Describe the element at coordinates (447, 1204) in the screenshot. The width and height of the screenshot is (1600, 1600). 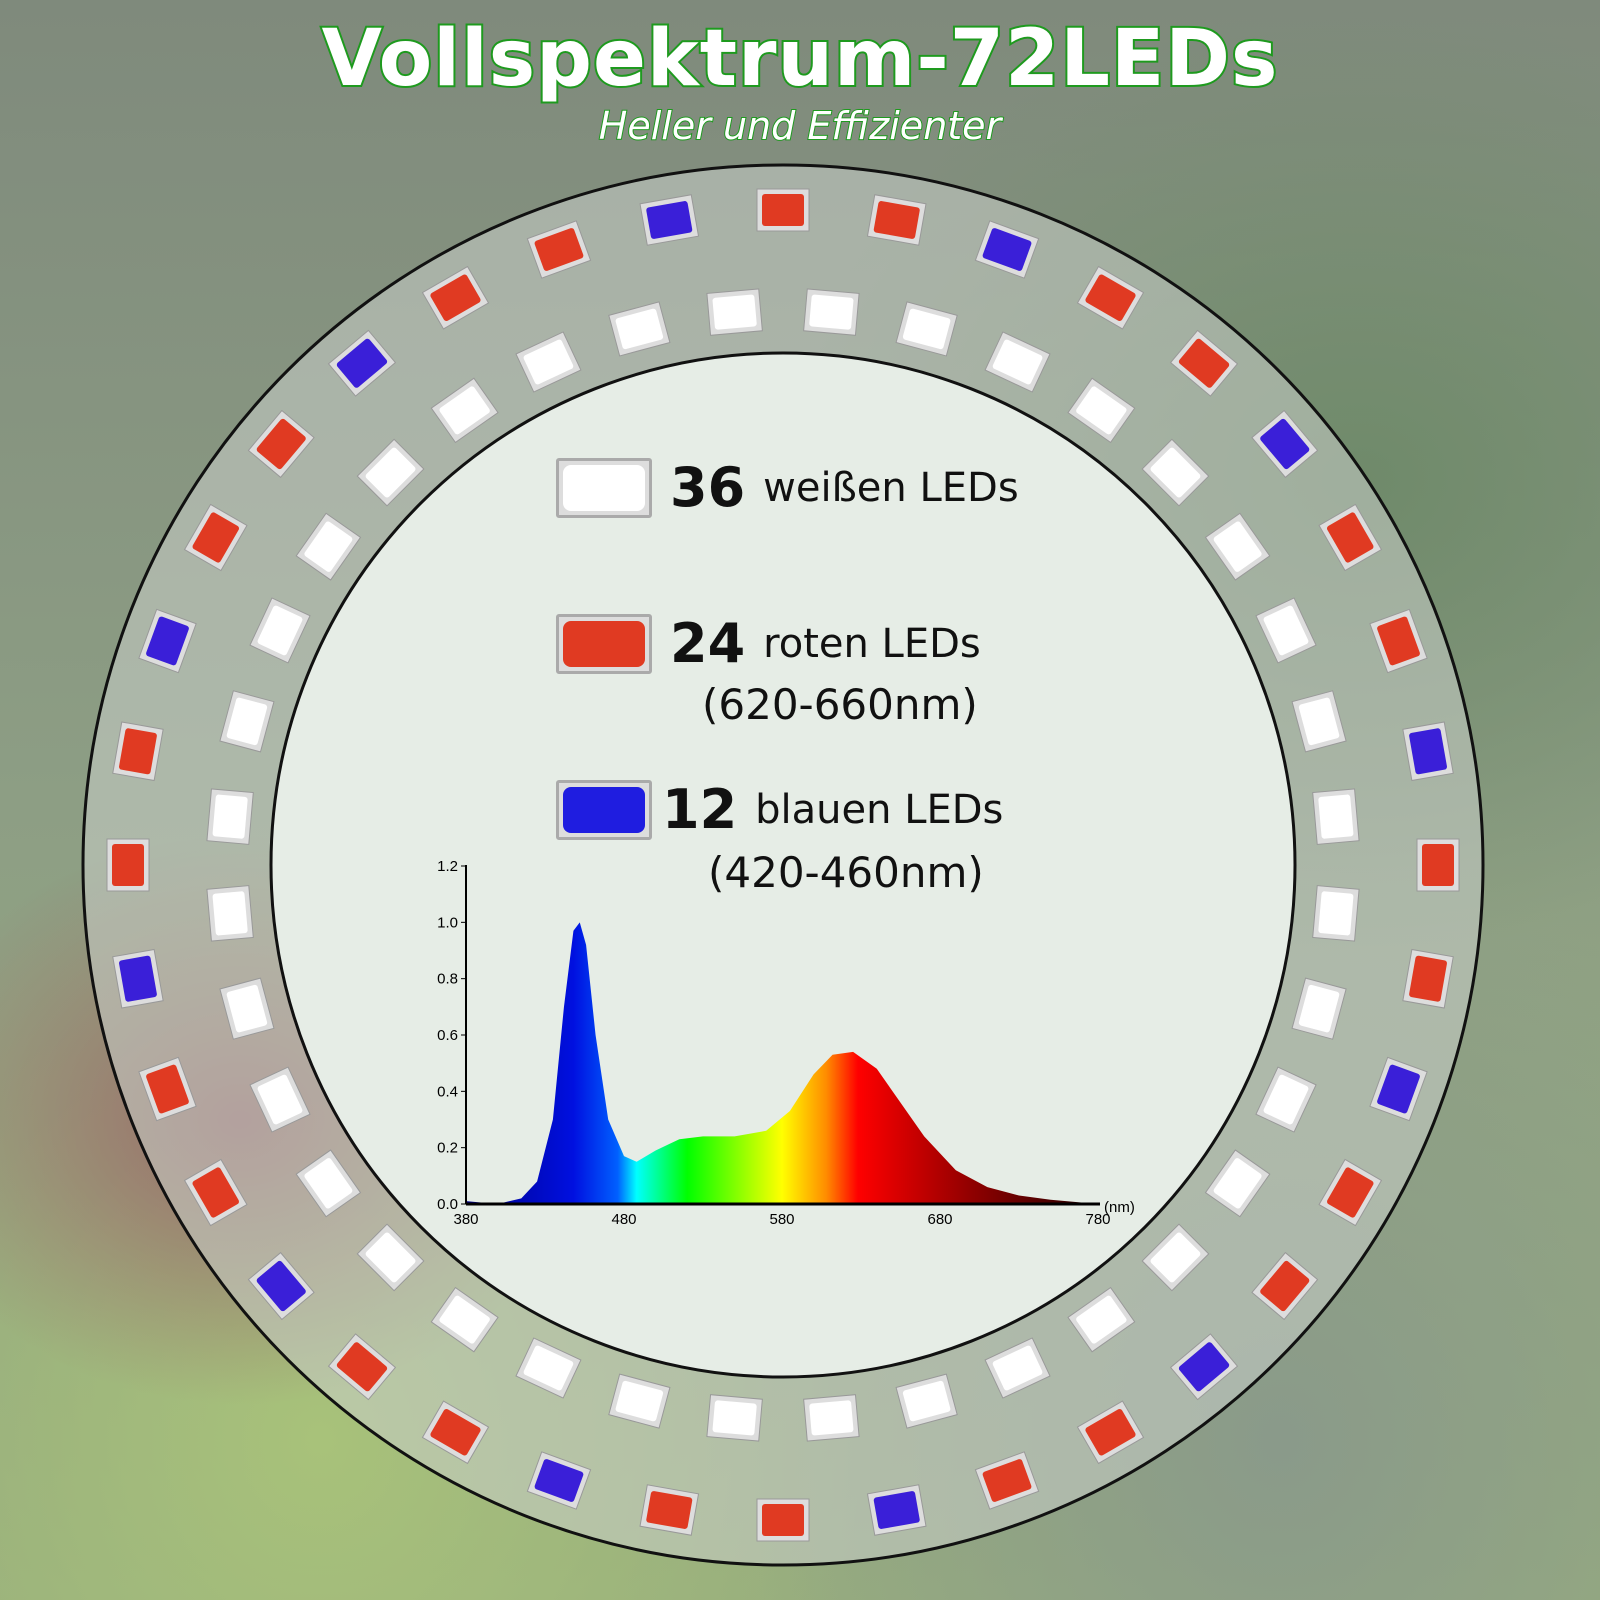
I see `y-tick-label: 0.0` at that location.